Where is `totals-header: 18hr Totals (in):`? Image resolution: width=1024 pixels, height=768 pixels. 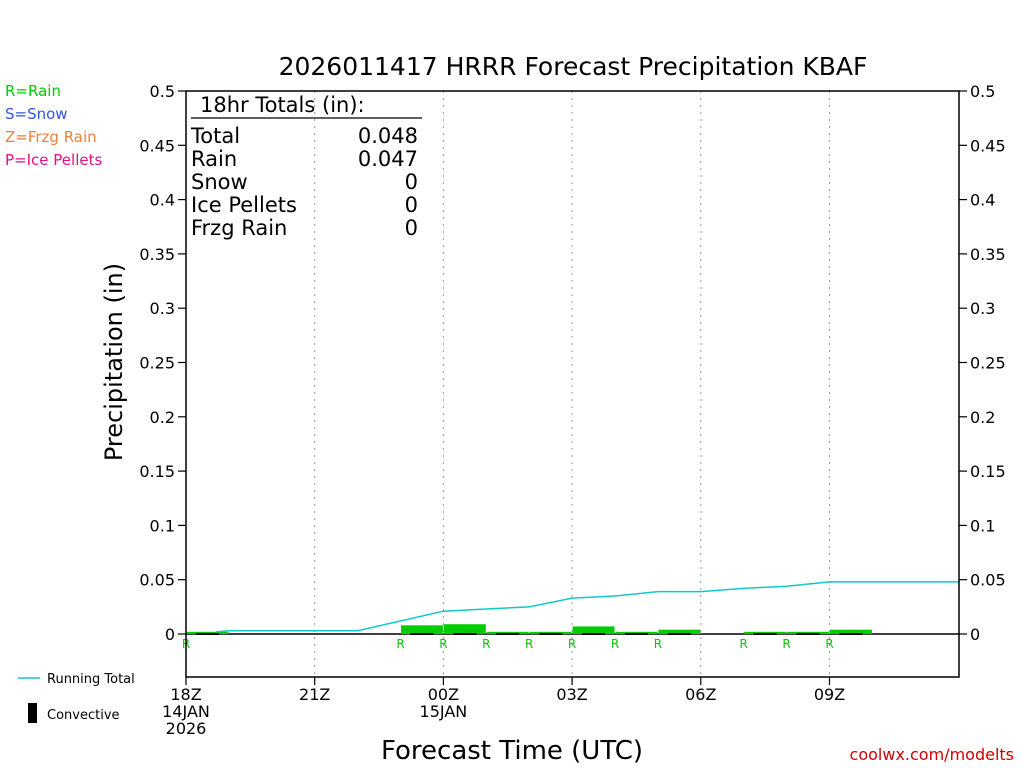 totals-header: 18hr Totals (in): is located at coordinates (282, 105).